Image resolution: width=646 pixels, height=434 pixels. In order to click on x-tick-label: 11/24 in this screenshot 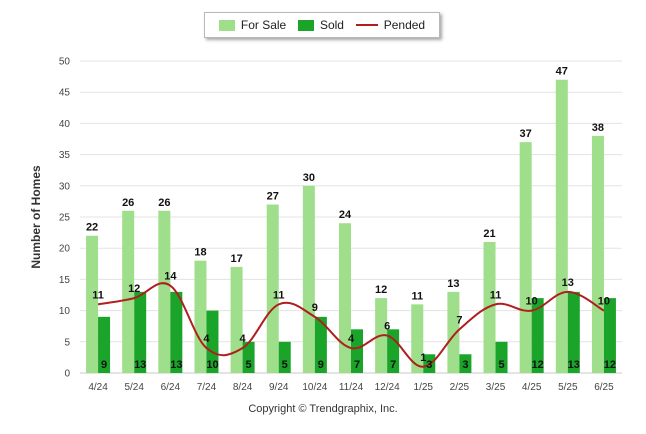, I will do `click(351, 387)`.